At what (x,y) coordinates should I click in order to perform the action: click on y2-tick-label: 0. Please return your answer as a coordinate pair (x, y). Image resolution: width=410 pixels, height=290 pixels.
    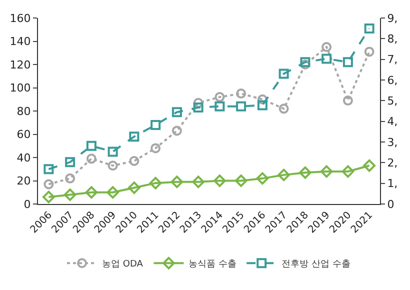
    Looking at the image, I should click on (390, 204).